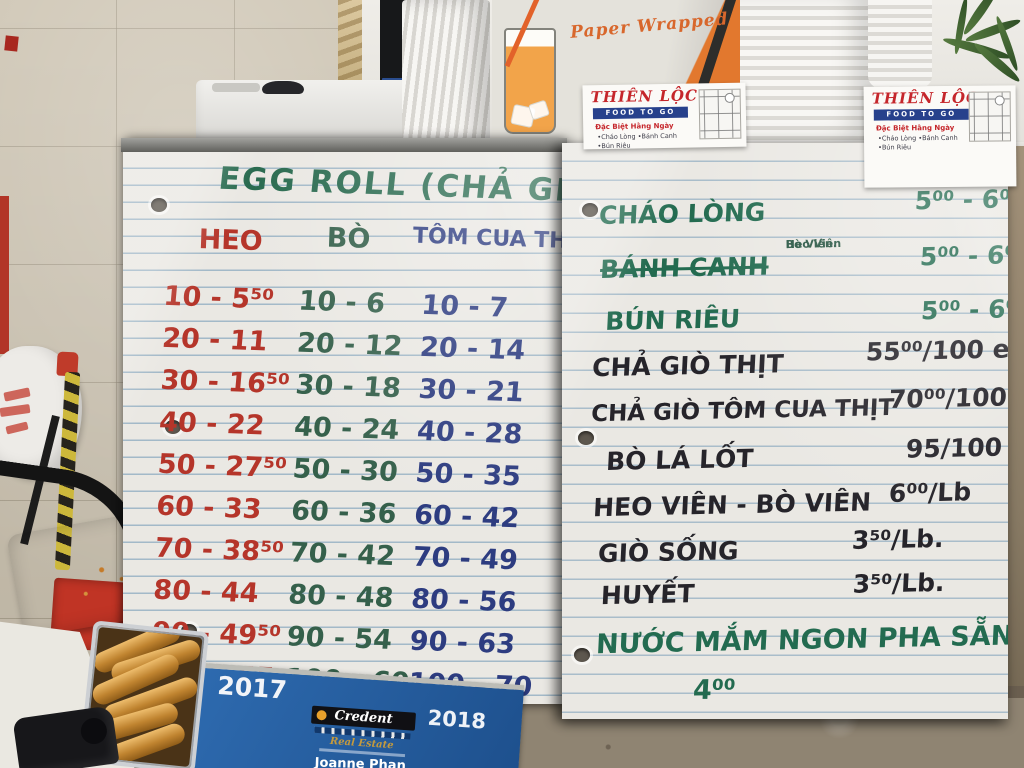 The width and height of the screenshot is (1024, 768). Describe the element at coordinates (788, 462) in the screenshot. I see `menu-item: BÒ LÁ LỐT 95/100 ea.` at that location.